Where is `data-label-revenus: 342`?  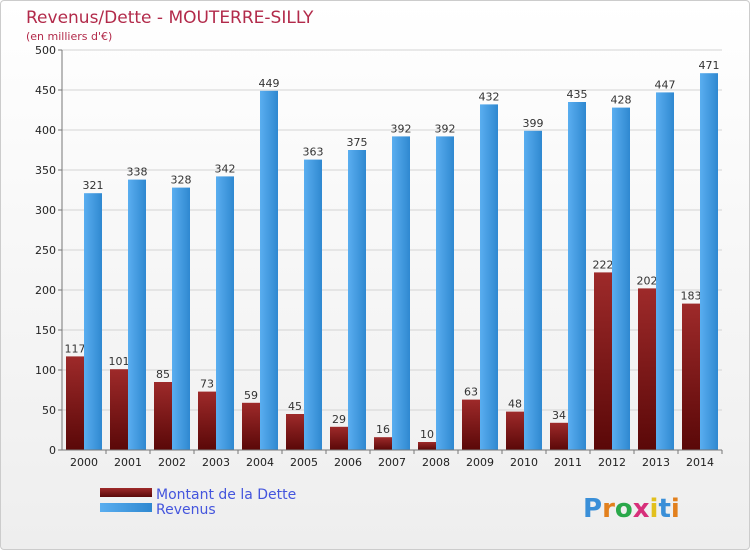 data-label-revenus: 342 is located at coordinates (225, 168).